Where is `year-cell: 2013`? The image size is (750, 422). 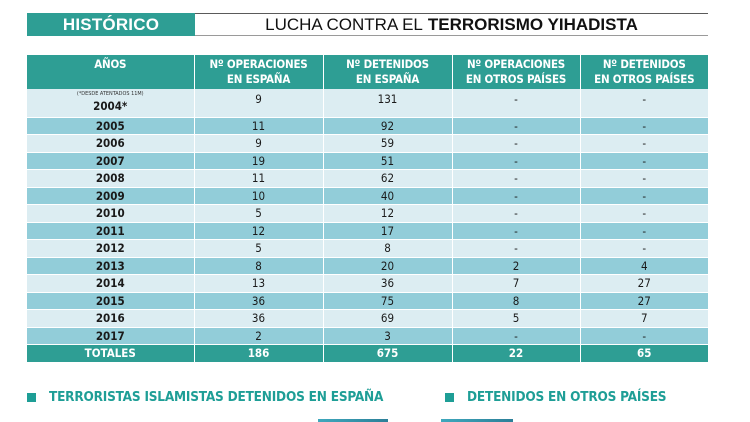
year-cell: 2013 is located at coordinates (111, 266).